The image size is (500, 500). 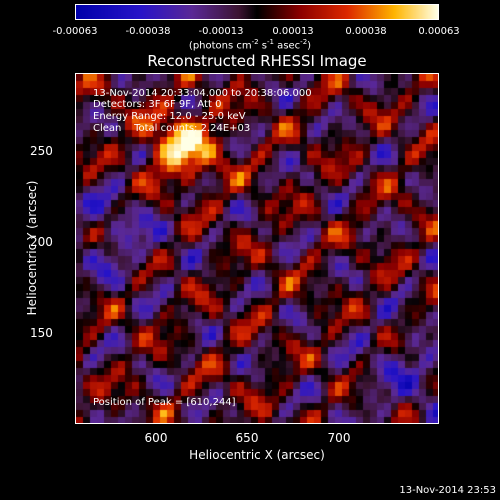 I want to click on colorbar-tick: 0.00038, so click(x=366, y=31).